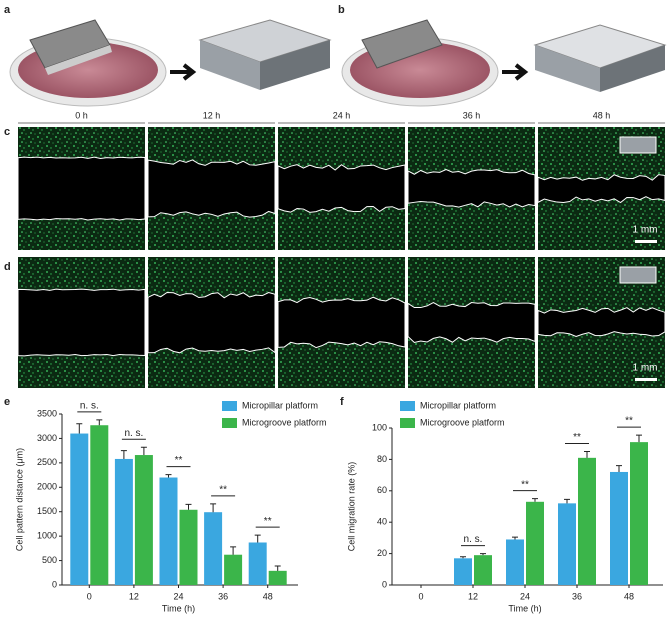 This screenshot has width=669, height=622. What do you see at coordinates (382, 553) in the screenshot?
I see `y-tick-label: 20` at bounding box center [382, 553].